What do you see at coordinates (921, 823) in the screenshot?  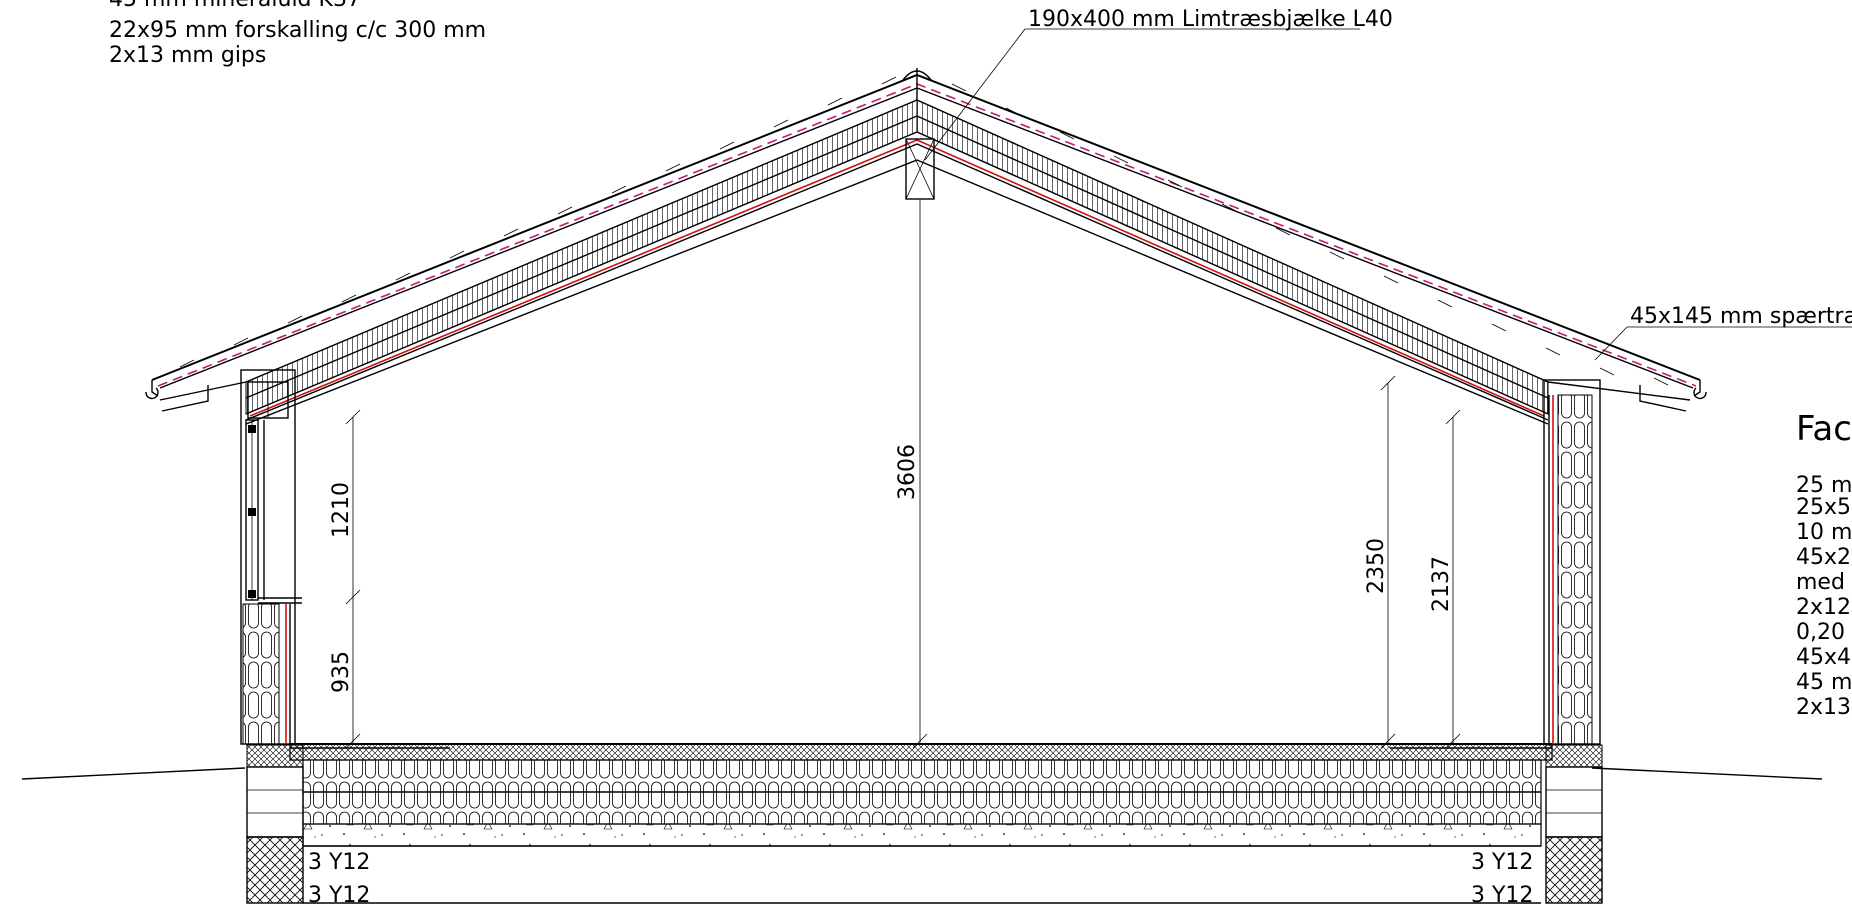 I see `floor-slab` at bounding box center [921, 823].